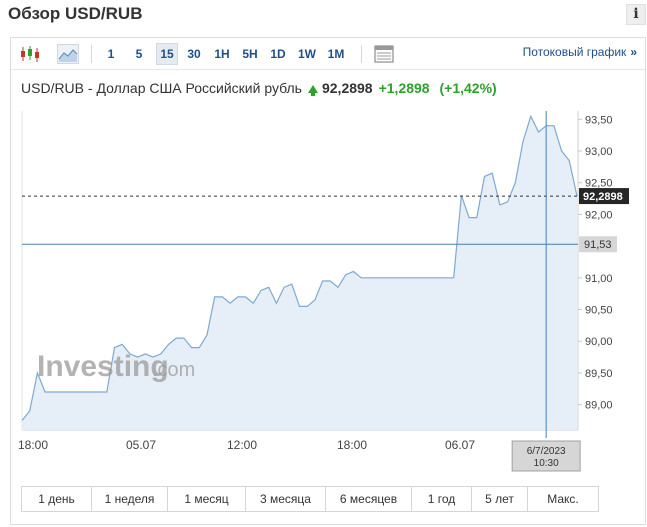 The height and width of the screenshot is (527, 647). Describe the element at coordinates (599, 406) in the screenshot. I see `y-tick-label: 89,00` at that location.